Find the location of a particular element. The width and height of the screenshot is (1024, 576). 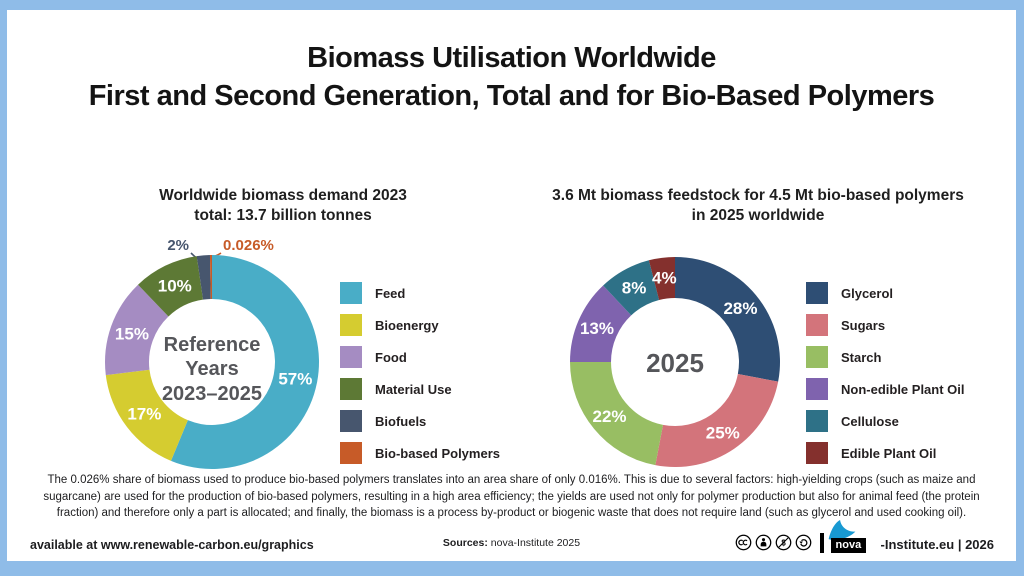

cc-sa-icon is located at coordinates (803, 542).